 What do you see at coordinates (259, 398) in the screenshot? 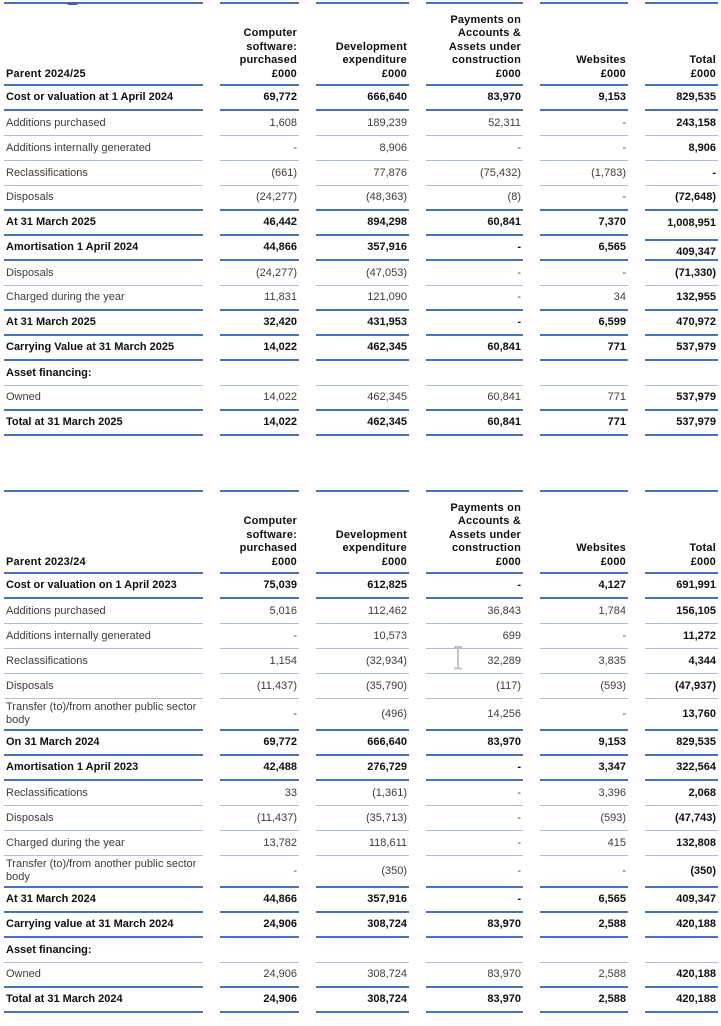
I see `cell-value: 14,022` at bounding box center [259, 398].